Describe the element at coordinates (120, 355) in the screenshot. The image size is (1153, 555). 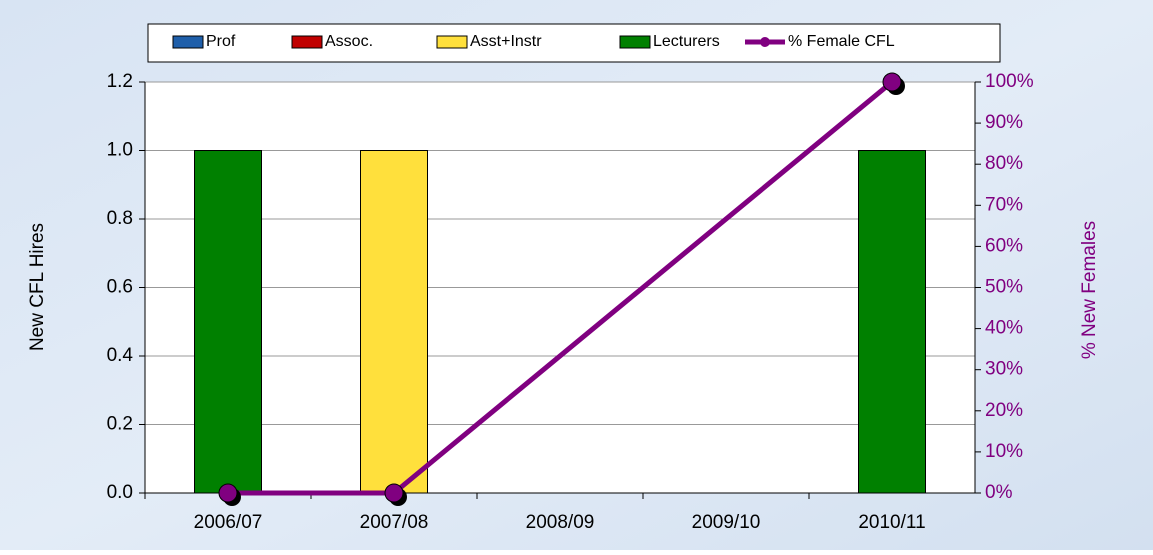
I see `y-tick-label: 0.4` at that location.